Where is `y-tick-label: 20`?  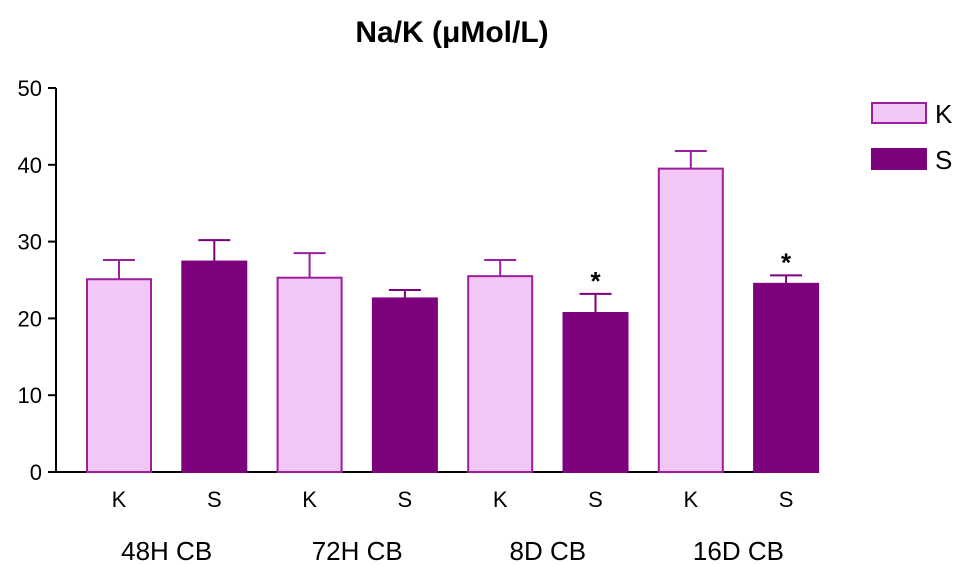 y-tick-label: 20 is located at coordinates (30, 318).